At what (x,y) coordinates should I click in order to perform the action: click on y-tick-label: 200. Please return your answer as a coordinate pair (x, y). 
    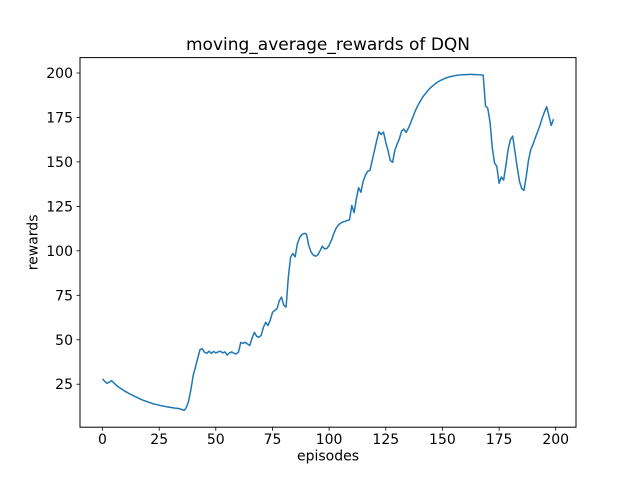
    Looking at the image, I should click on (59, 74).